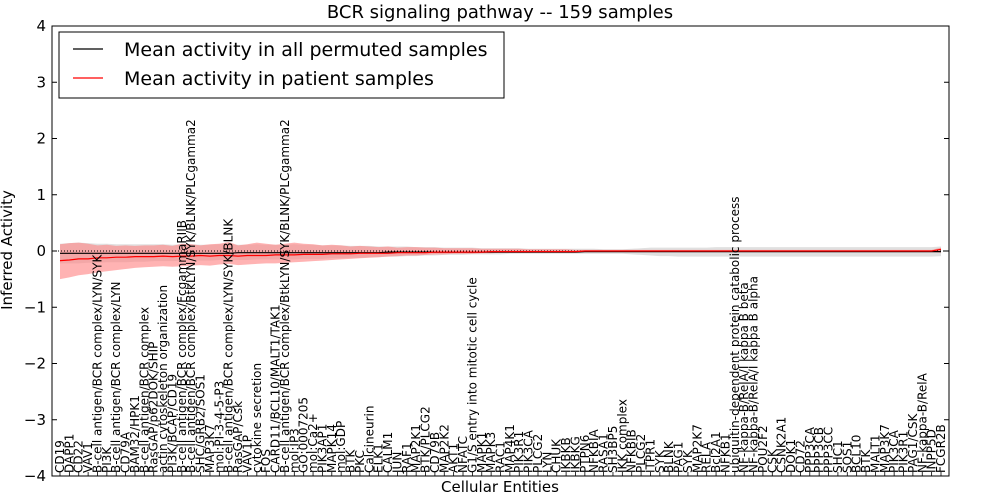 This screenshot has width=1000, height=500. Describe the element at coordinates (557, 455) in the screenshot. I see `x-tick-label: CHUK` at that location.